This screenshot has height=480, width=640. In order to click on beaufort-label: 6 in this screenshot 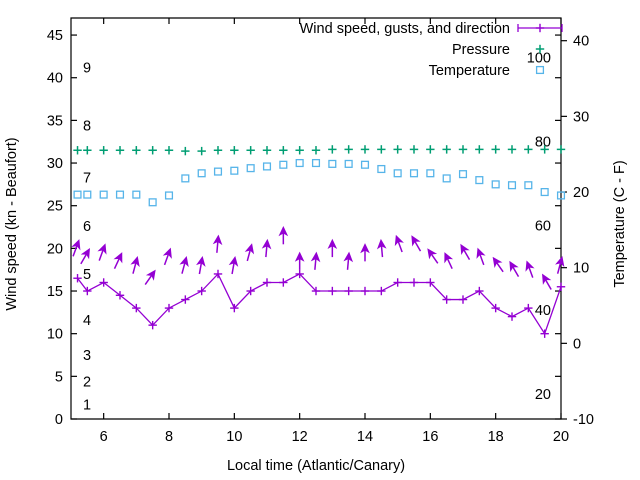, I will do `click(87, 227)`.